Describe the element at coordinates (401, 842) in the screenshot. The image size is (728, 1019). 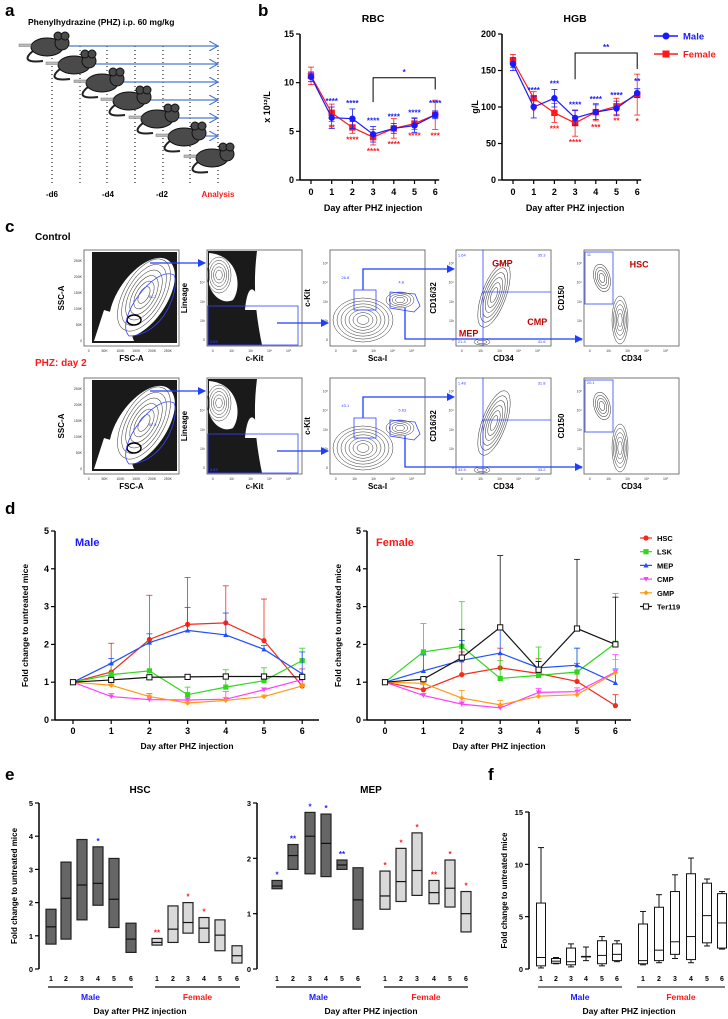
I see `significance-stars: *` at that location.